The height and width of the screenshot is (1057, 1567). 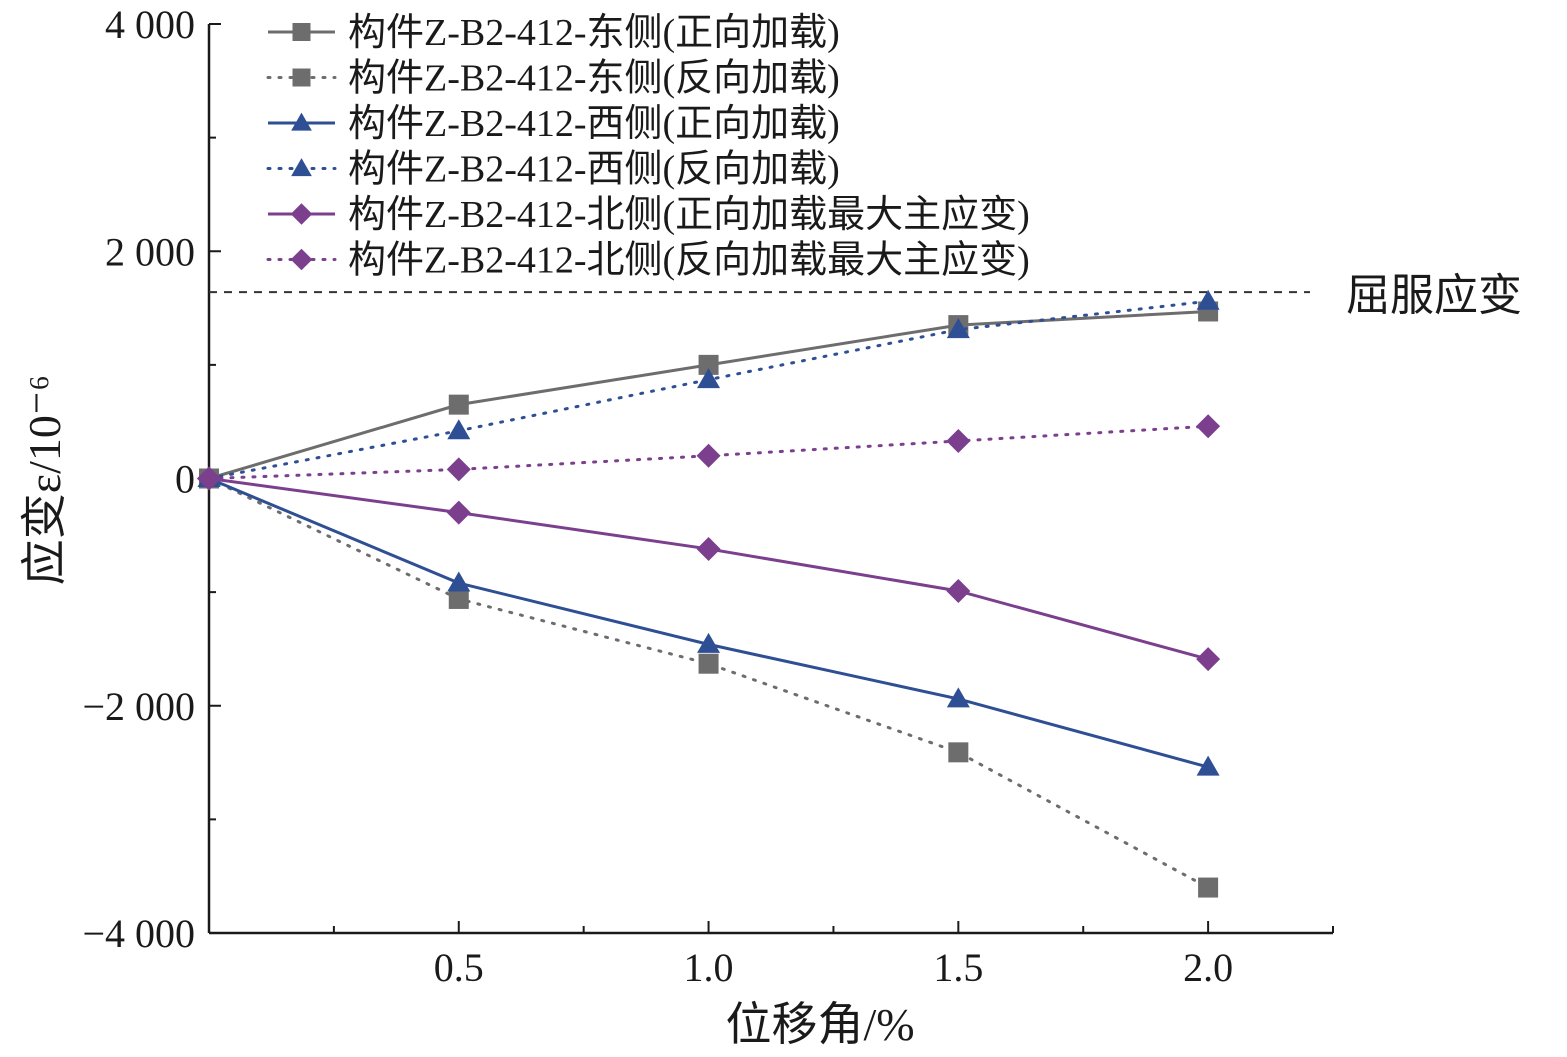 I want to click on legend-entry: 构件Z-B2-412-北侧(正向加载最大主应变), so click(x=649, y=215).